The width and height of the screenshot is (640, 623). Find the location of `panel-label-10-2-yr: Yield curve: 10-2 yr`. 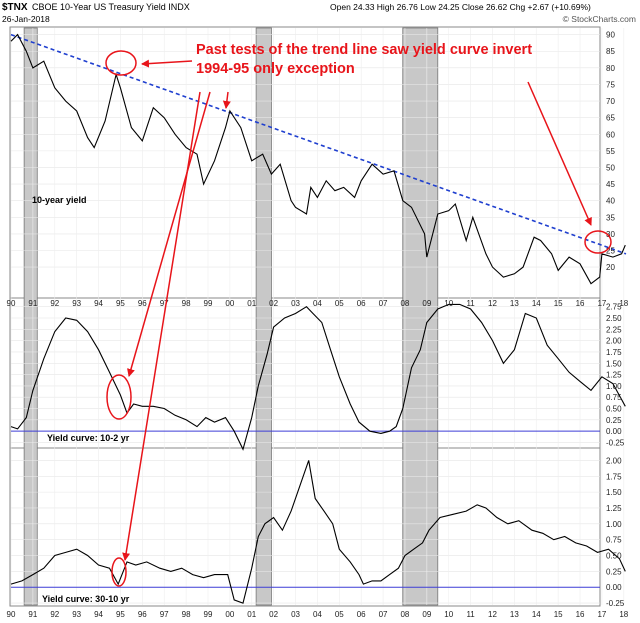

panel-label-10-2-yr: Yield curve: 10-2 yr is located at coordinates (88, 438).